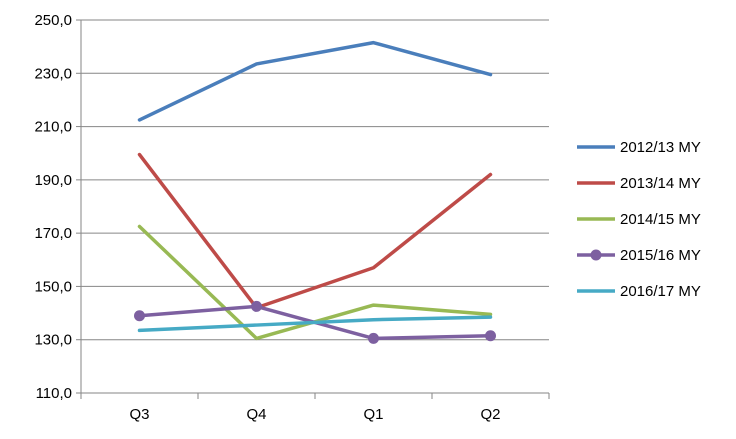  Describe the element at coordinates (660, 255) in the screenshot. I see `legend-label: 2015/16 MY` at that location.